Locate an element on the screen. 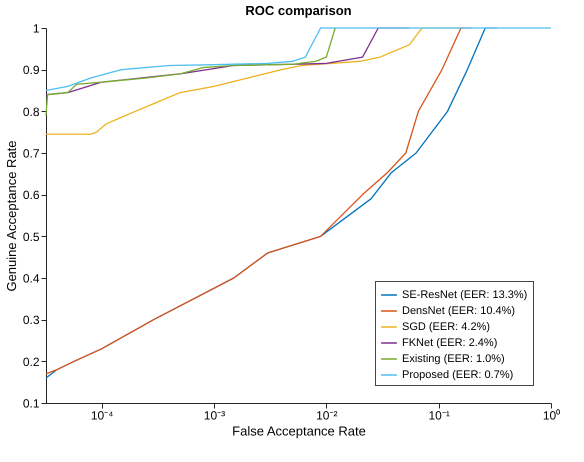 The image size is (584, 462). y-tick-label: 0.1 is located at coordinates (31, 403).